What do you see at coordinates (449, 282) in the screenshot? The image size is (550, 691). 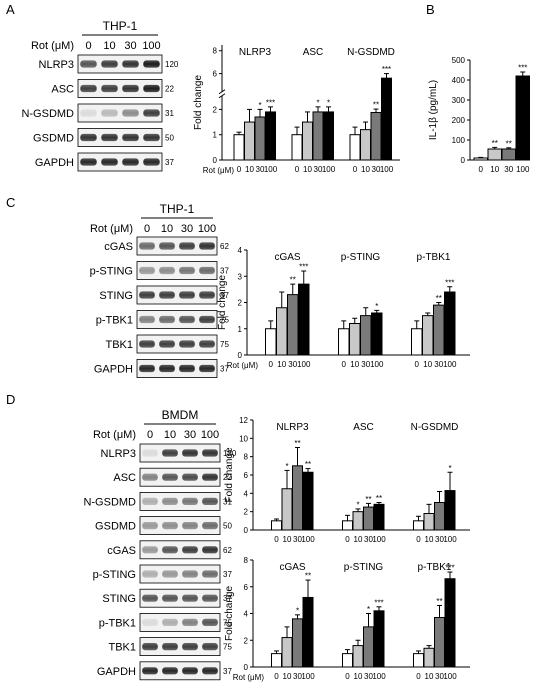 I see `significance-label: ***` at bounding box center [449, 282].